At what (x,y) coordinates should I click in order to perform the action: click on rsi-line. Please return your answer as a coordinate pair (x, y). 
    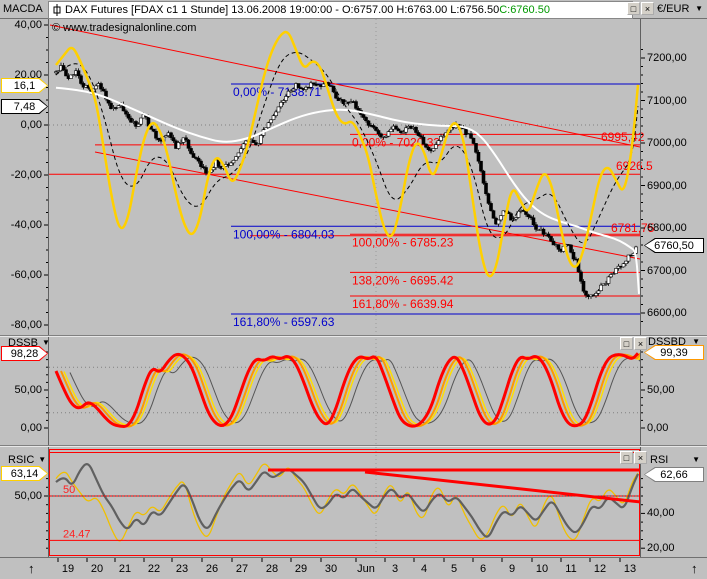
    Looking at the image, I should click on (347, 500).